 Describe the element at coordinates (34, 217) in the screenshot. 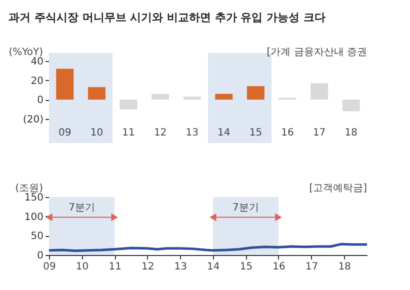

I see `y-tick-label: 100` at that location.